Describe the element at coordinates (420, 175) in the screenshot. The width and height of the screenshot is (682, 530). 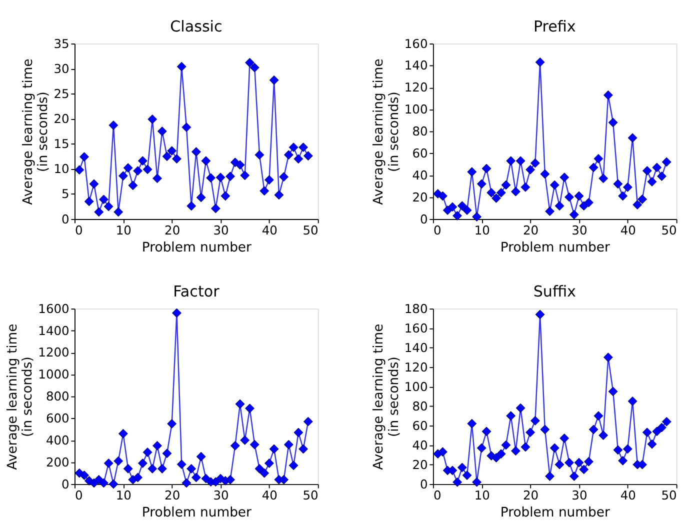
I see `y-tick-label: 40` at that location.